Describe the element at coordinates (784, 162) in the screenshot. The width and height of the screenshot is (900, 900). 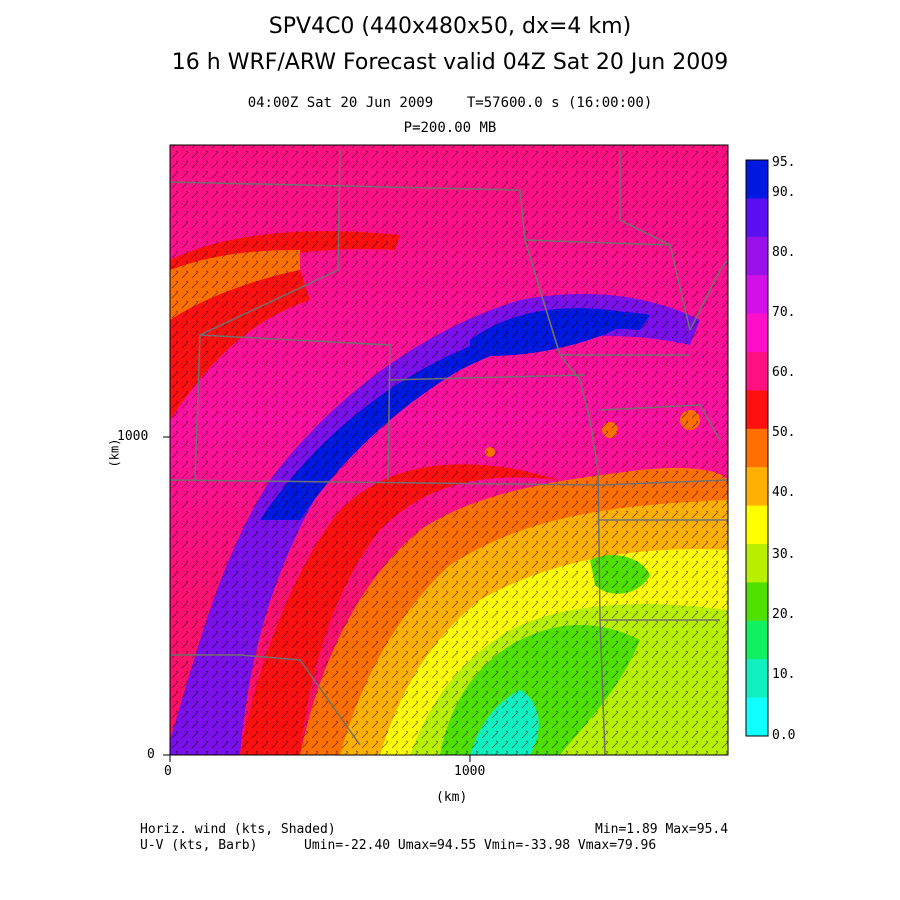
I see `colorbar-label: 95.` at that location.